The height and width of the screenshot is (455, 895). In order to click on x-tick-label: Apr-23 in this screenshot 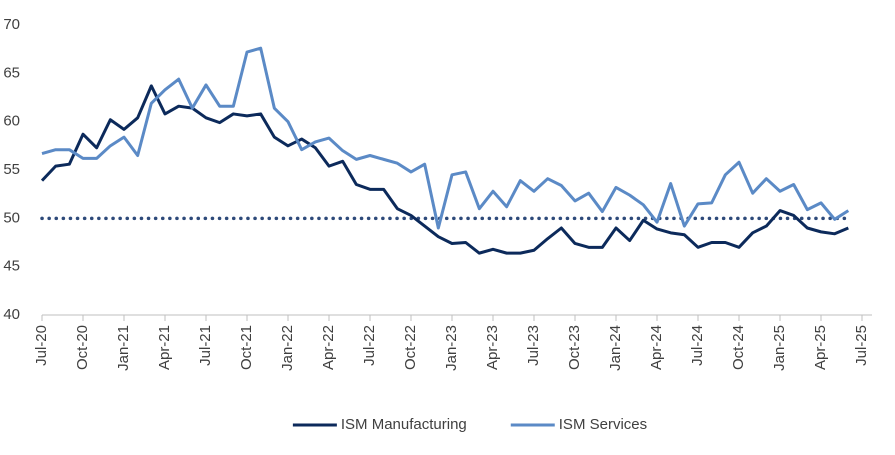, I will do `click(492, 347)`.